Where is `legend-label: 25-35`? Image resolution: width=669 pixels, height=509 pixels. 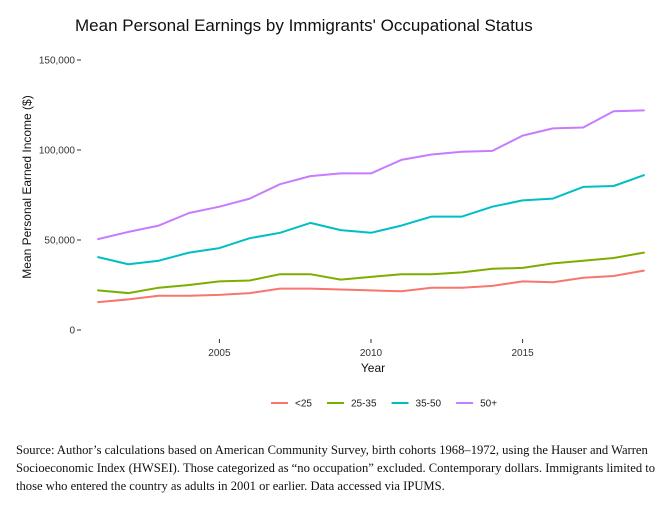 legend-label: 25-35 is located at coordinates (364, 404).